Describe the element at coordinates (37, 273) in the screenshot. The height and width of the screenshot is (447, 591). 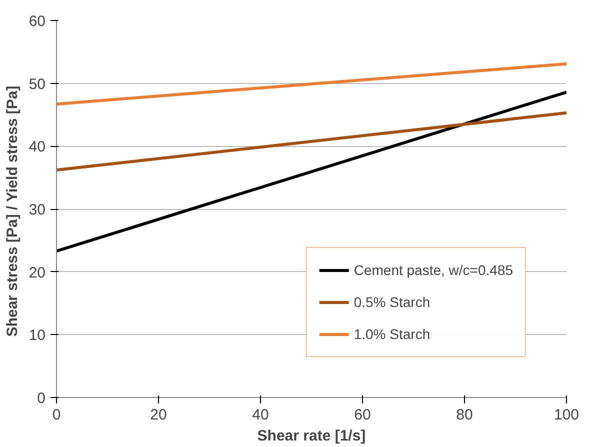
I see `y-tick-label: 20` at that location.